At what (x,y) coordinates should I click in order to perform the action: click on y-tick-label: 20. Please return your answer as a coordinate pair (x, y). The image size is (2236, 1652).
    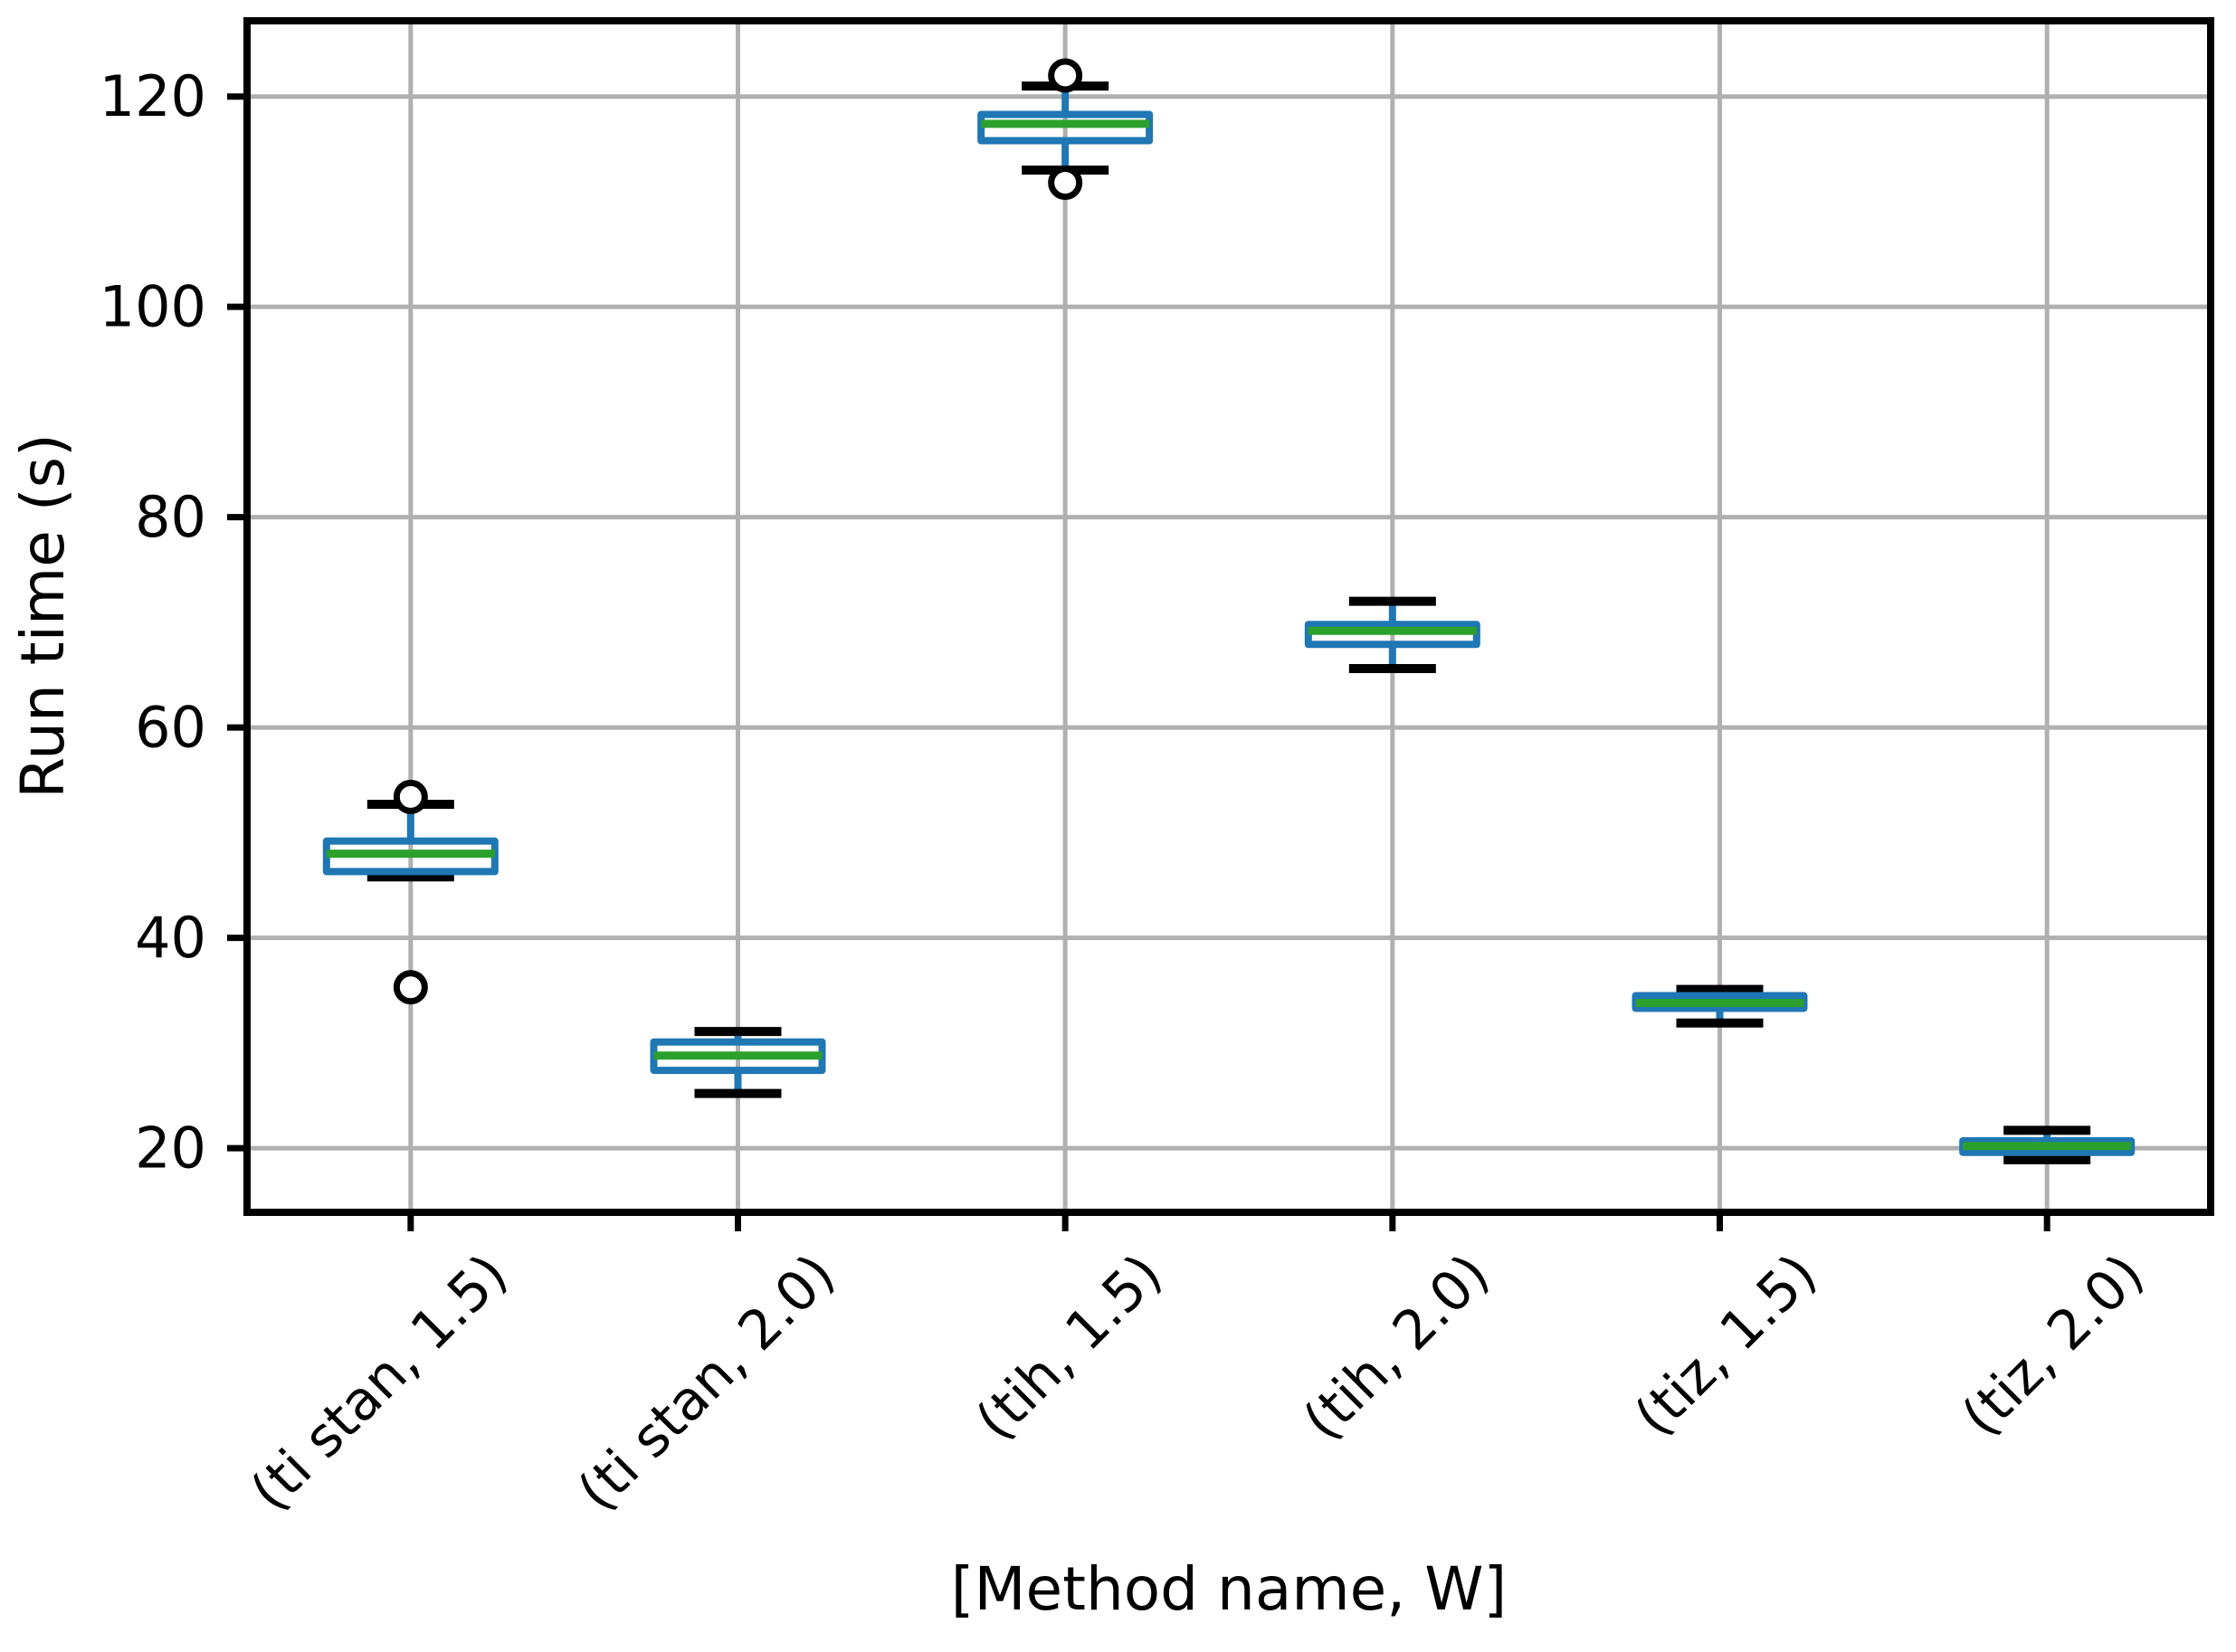
    Looking at the image, I should click on (170, 1149).